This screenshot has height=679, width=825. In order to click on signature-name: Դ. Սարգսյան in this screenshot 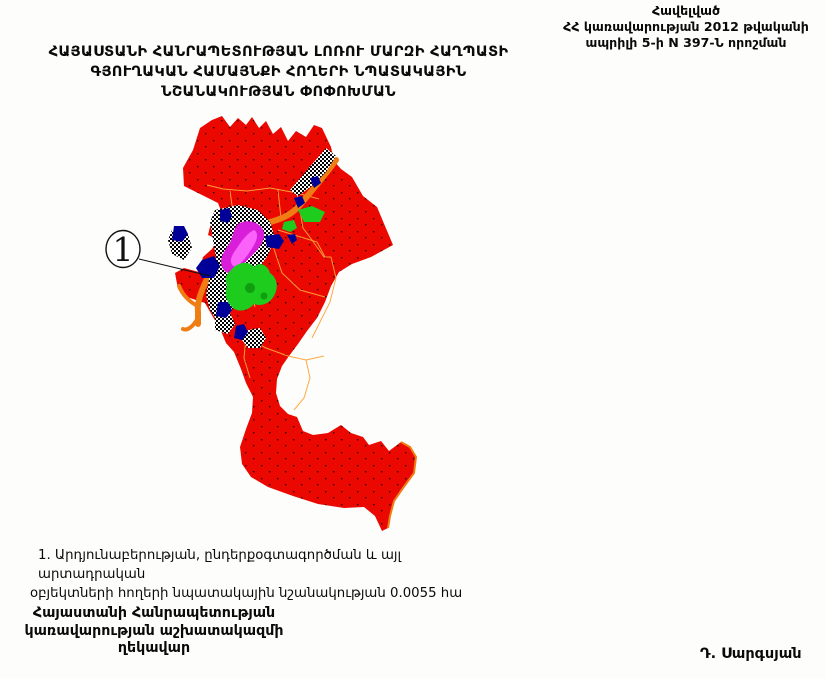, I will do `click(751, 654)`.